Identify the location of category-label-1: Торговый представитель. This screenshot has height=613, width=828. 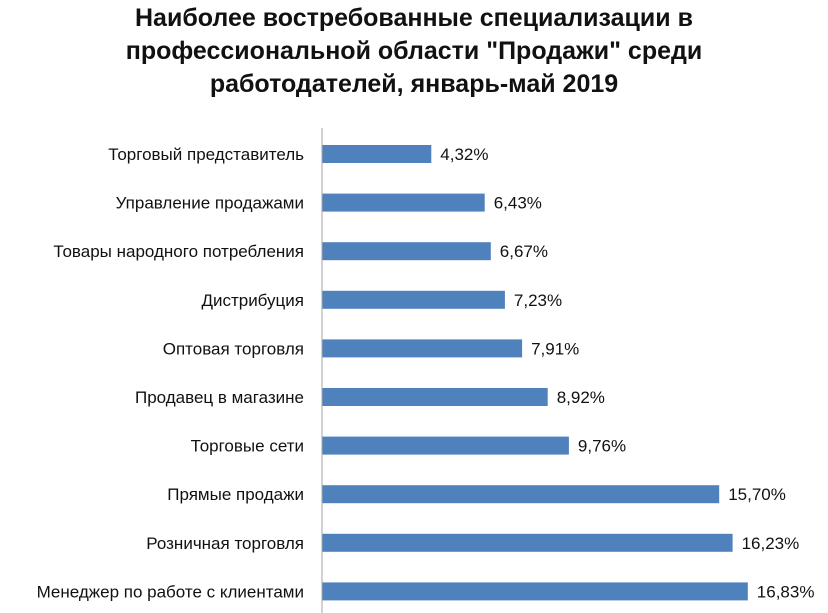
(206, 154).